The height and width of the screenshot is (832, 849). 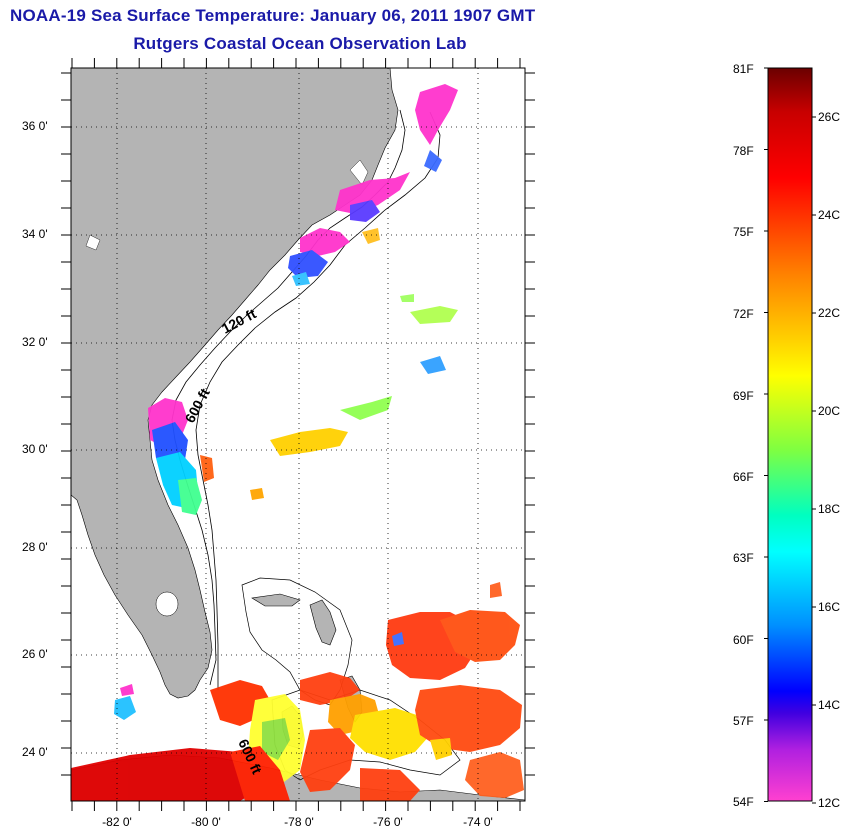 I want to click on colorbar-ticks, so click(x=790, y=435).